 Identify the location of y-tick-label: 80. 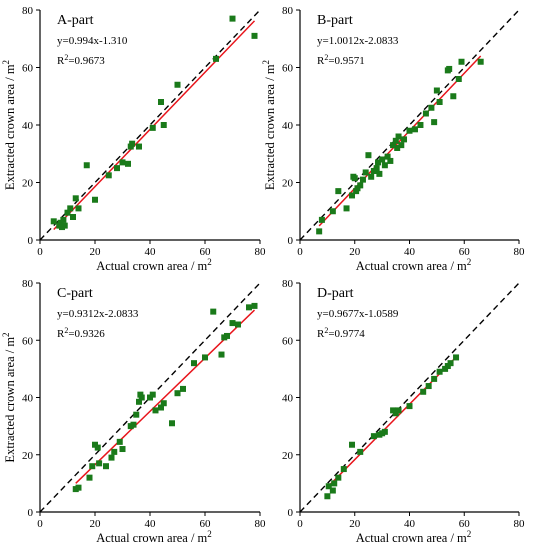
(28, 284).